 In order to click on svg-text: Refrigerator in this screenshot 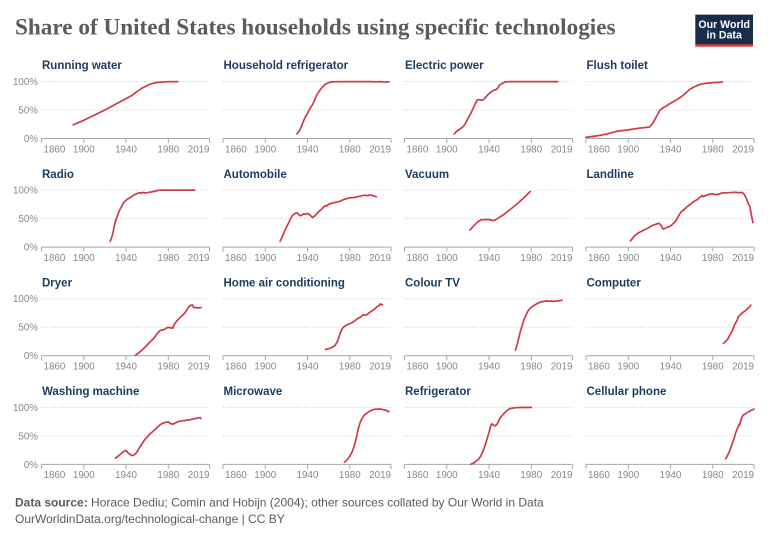, I will do `click(438, 392)`.